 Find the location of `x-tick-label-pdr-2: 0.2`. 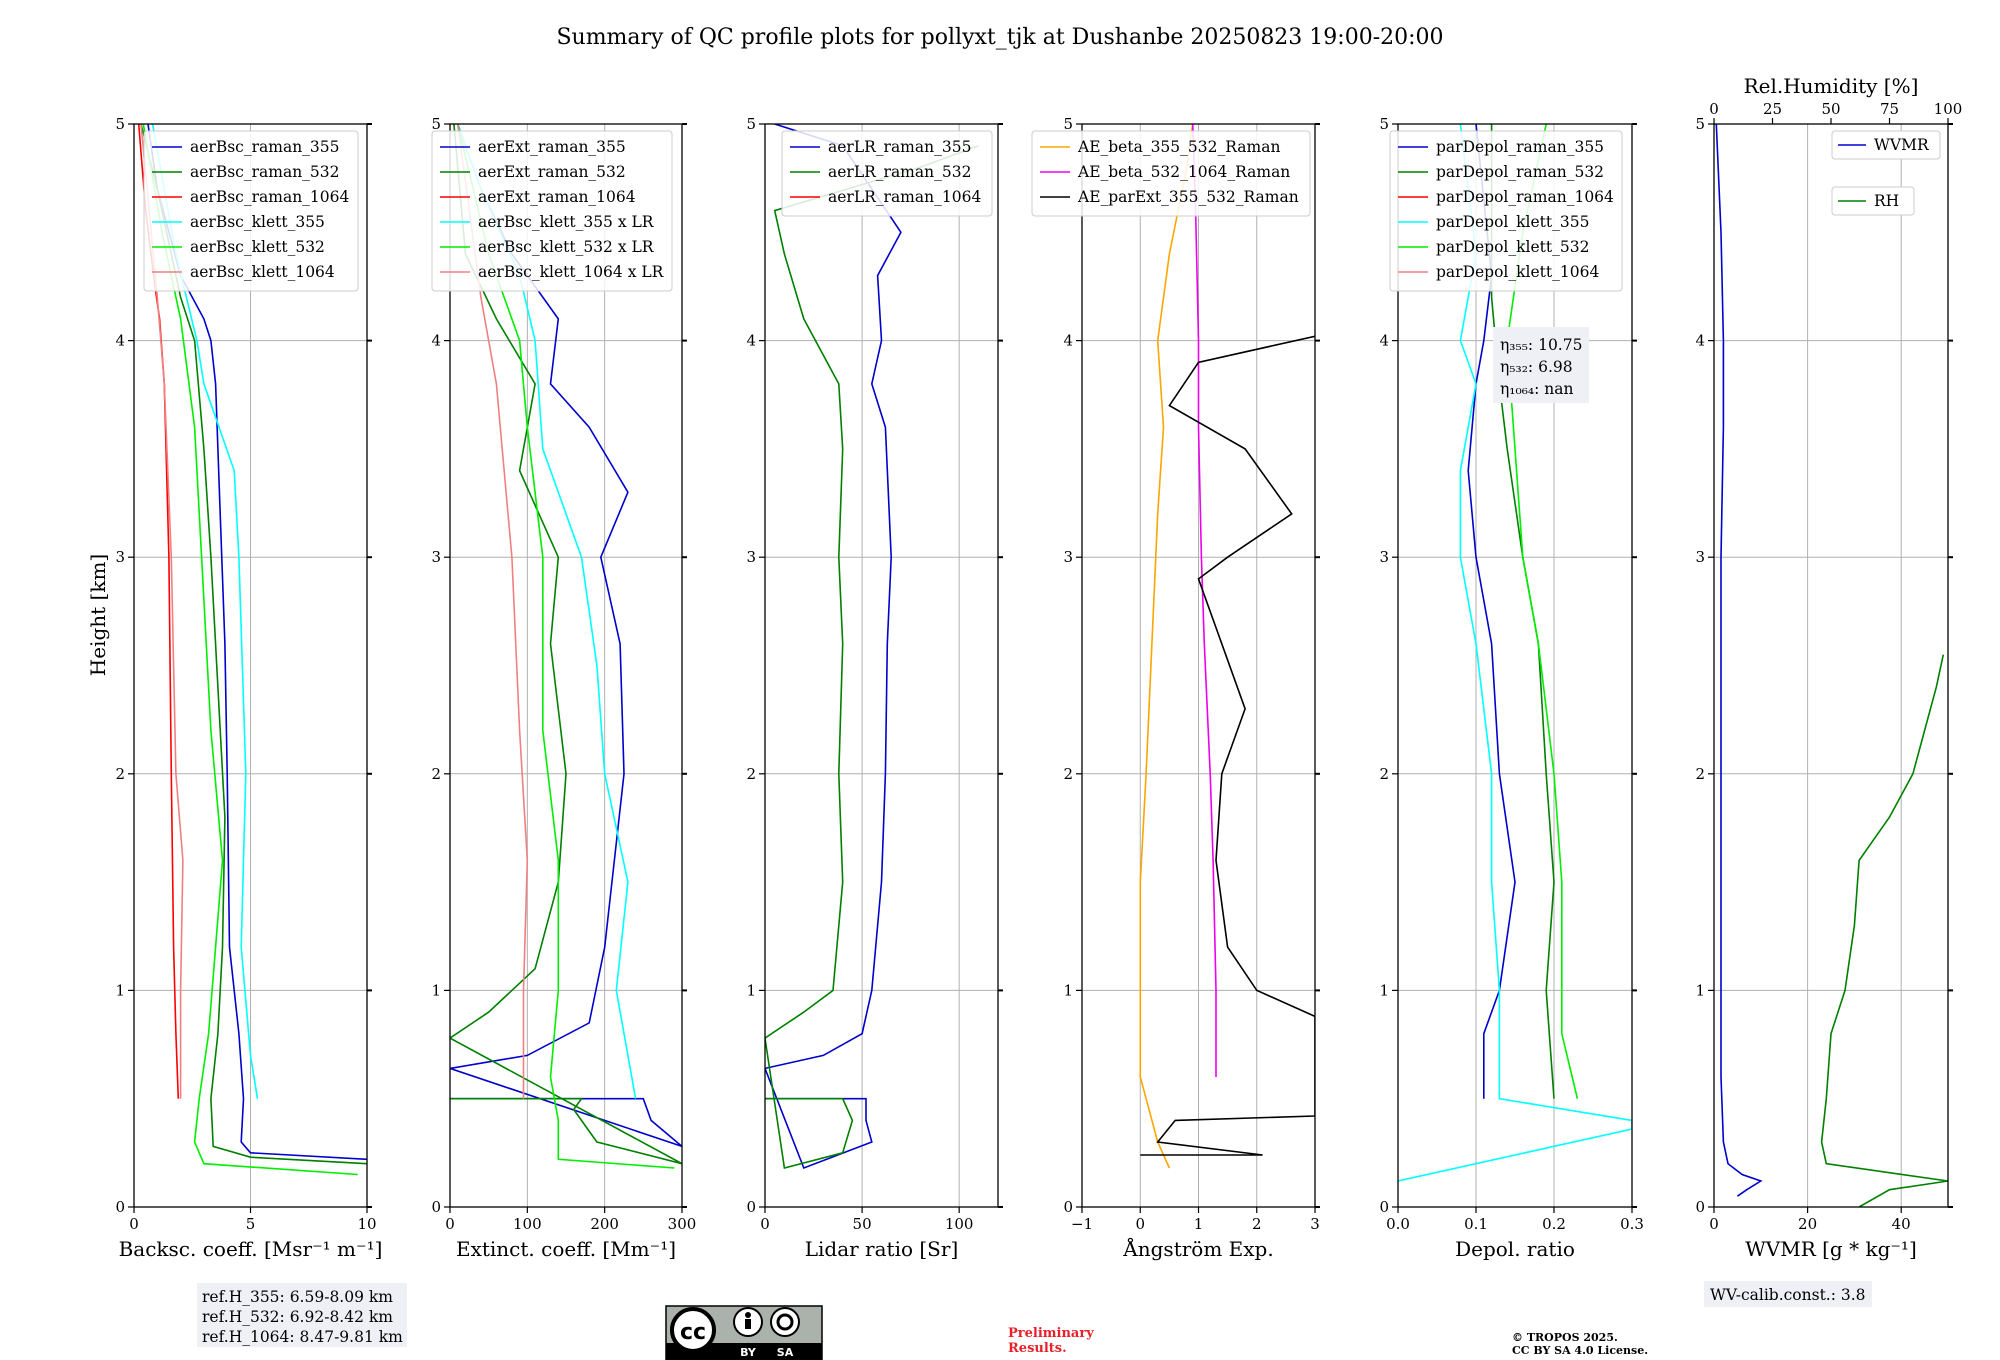

x-tick-label-pdr-2: 0.2 is located at coordinates (1554, 1224).